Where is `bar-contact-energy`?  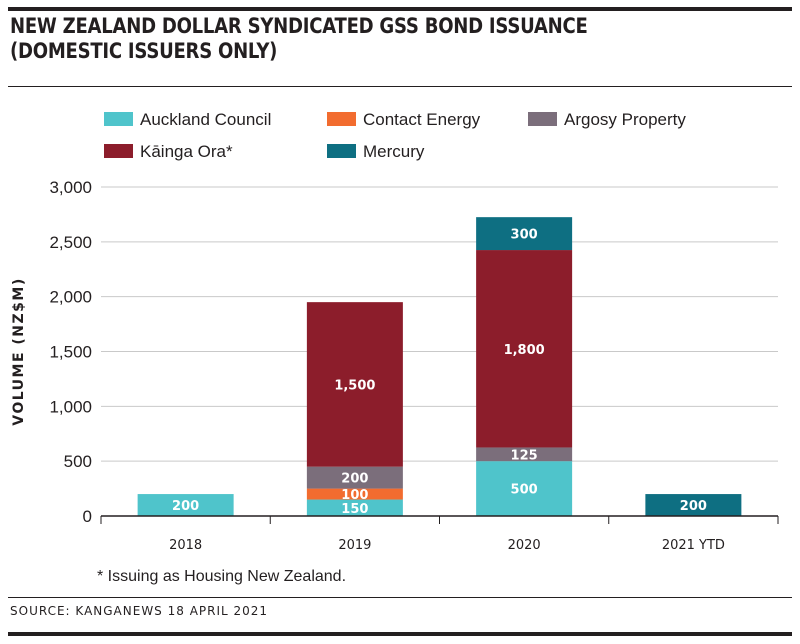 bar-contact-energy is located at coordinates (354, 494).